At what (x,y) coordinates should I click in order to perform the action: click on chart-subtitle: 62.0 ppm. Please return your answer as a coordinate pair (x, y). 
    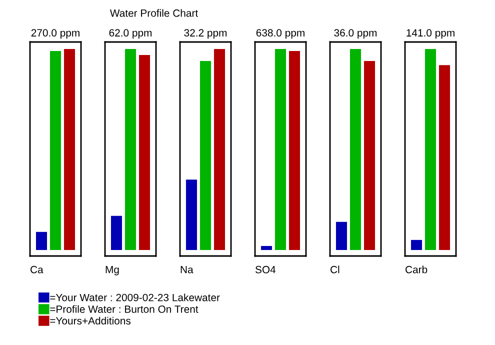
    Looking at the image, I should click on (130, 34).